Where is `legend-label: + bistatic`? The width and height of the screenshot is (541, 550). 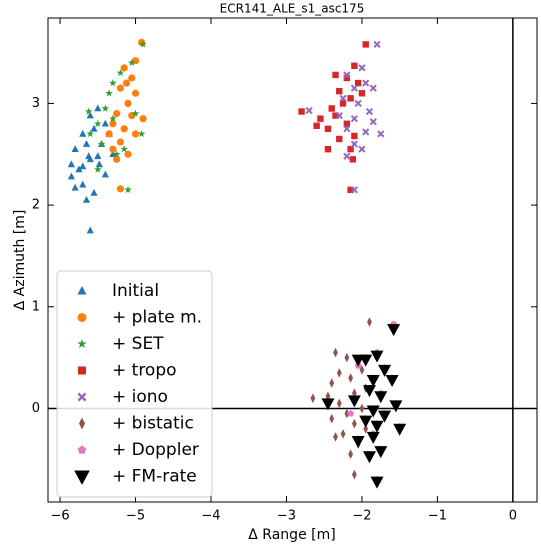
legend-label: + bistatic is located at coordinates (153, 424).